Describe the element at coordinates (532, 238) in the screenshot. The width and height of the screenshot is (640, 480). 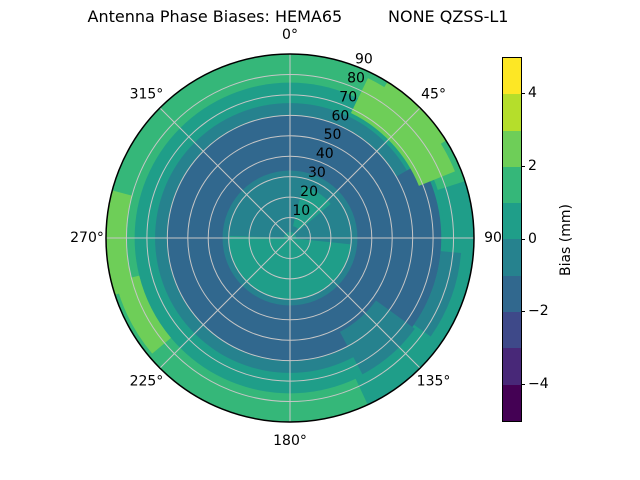
I see `colorbar-tick-label: 0` at that location.